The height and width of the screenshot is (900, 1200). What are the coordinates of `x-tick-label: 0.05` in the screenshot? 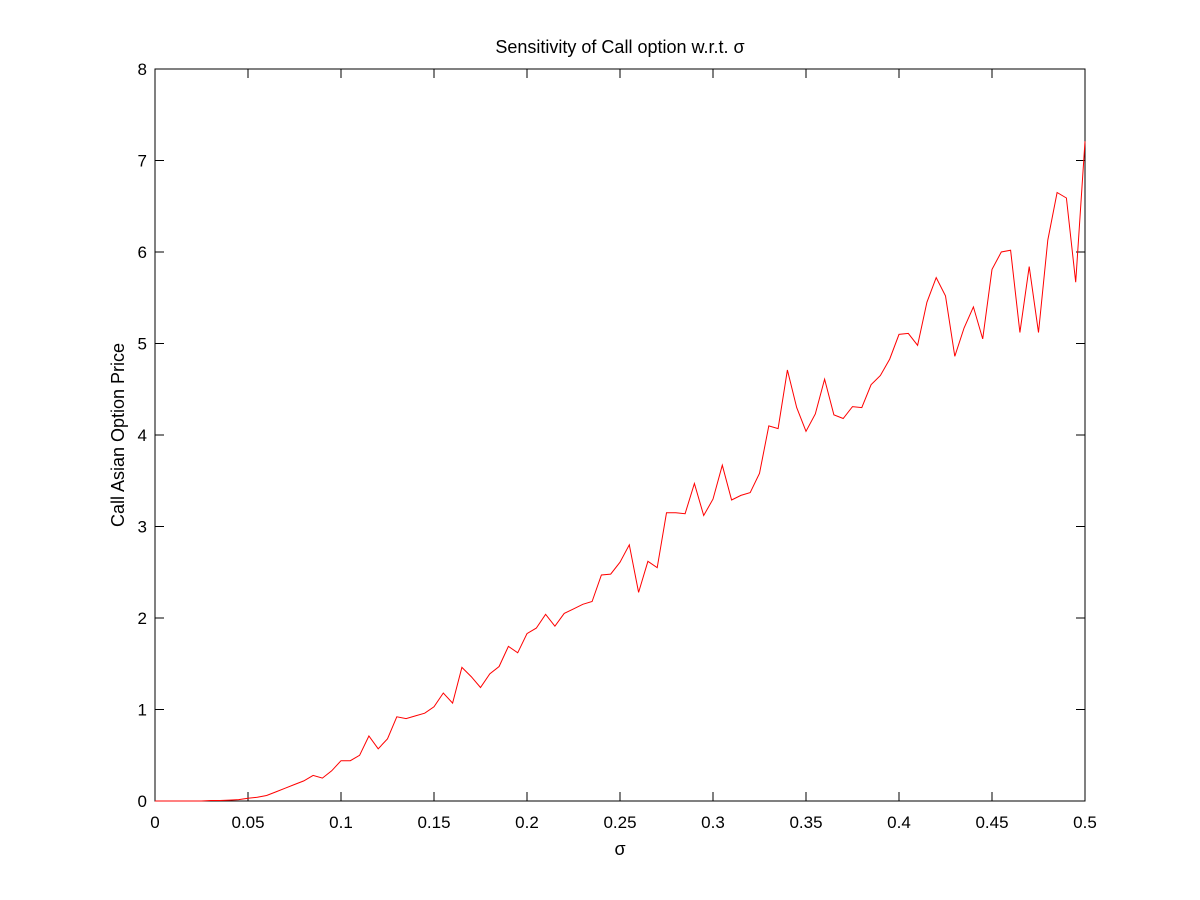 It's located at (247, 822).